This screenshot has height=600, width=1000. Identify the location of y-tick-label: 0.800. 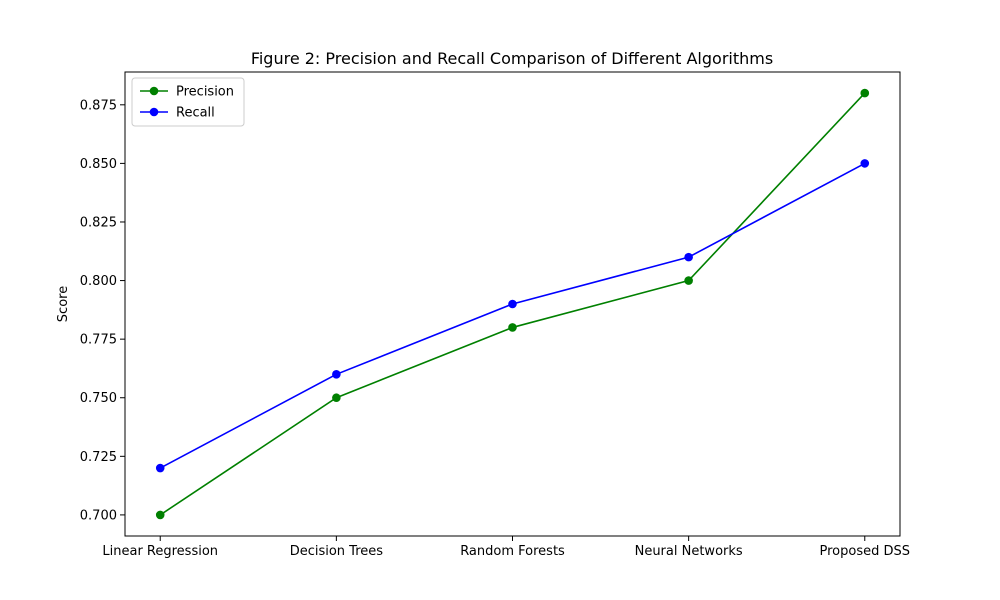
(98, 281).